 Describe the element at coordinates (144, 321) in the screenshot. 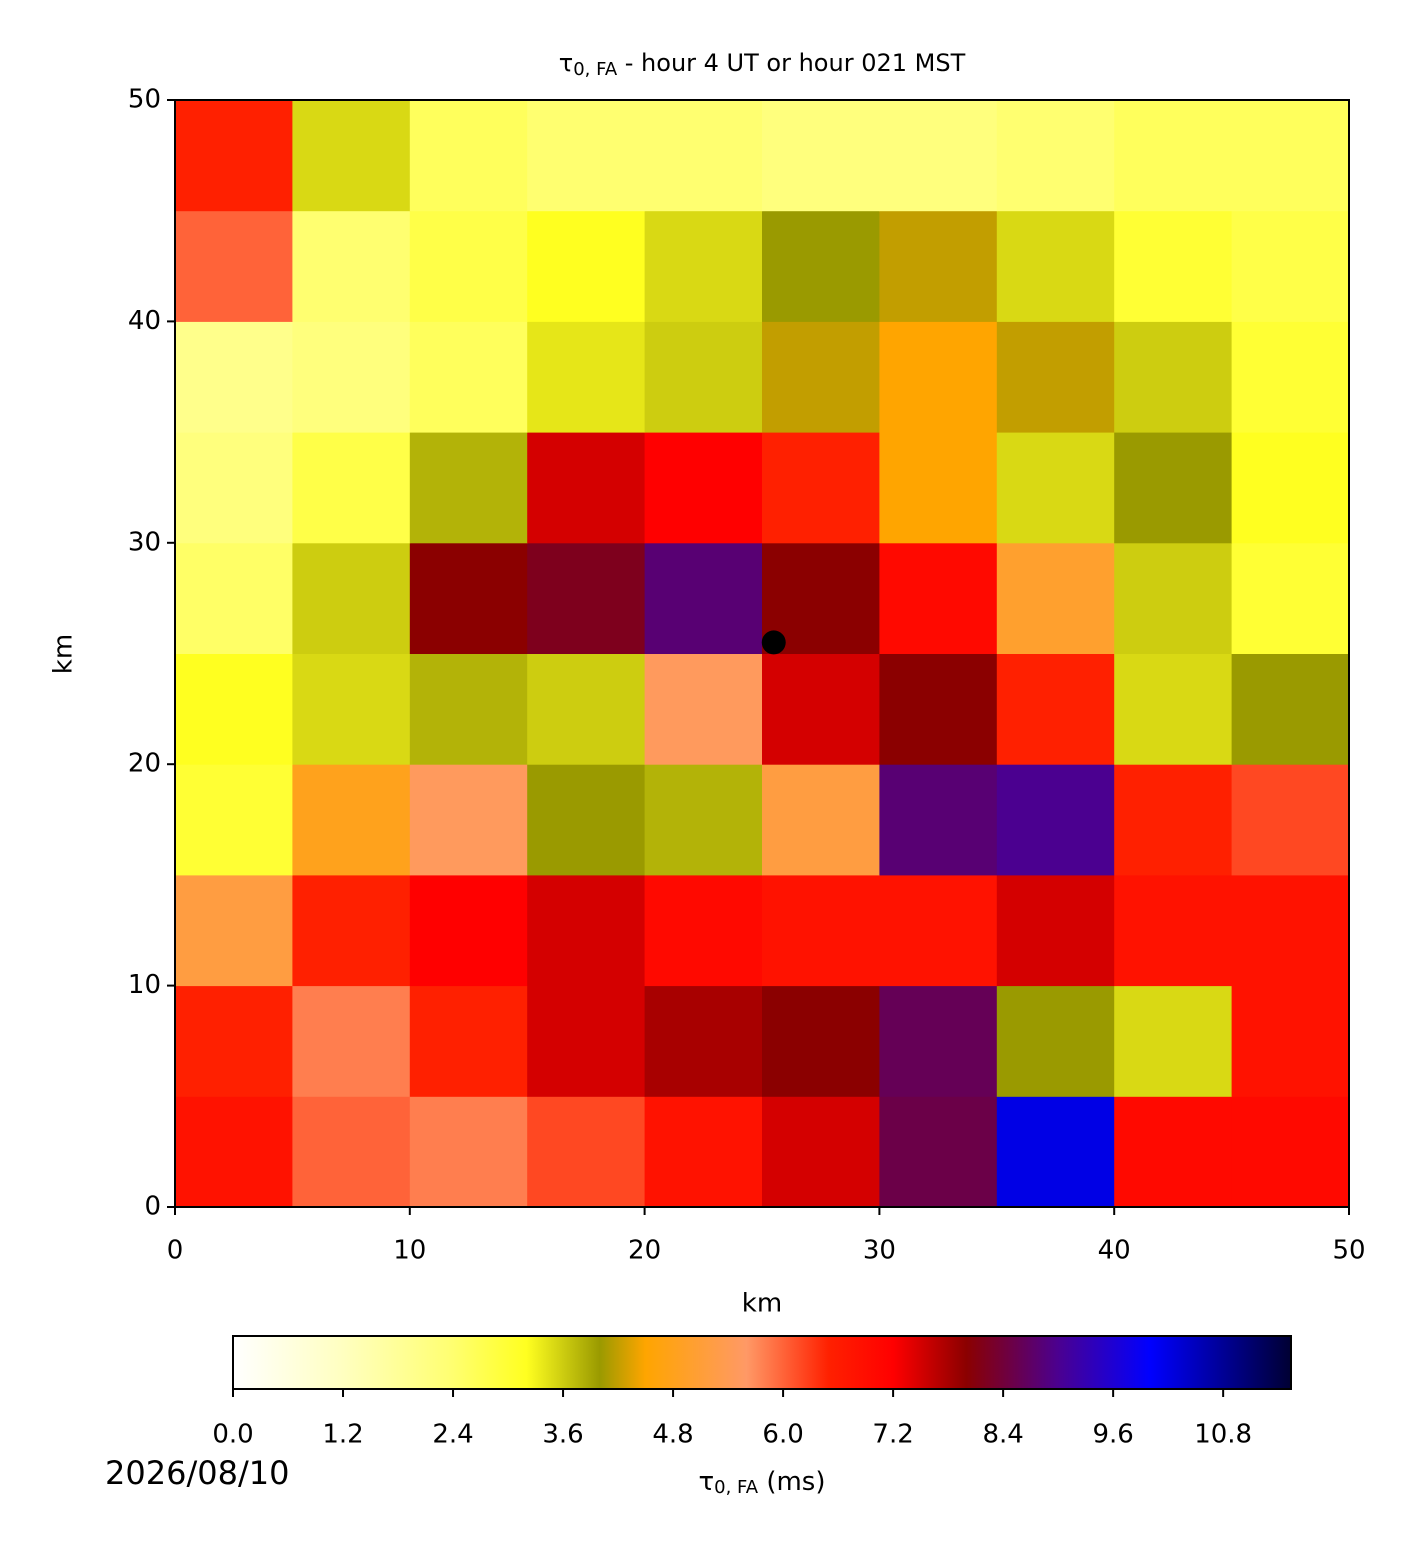

I see `y-tick-label: 40` at that location.